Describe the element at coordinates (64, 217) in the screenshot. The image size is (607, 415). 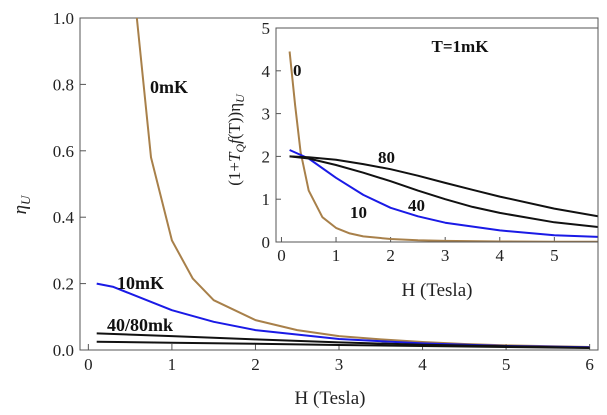
I see `main-y-tick-label: 0.4` at that location.